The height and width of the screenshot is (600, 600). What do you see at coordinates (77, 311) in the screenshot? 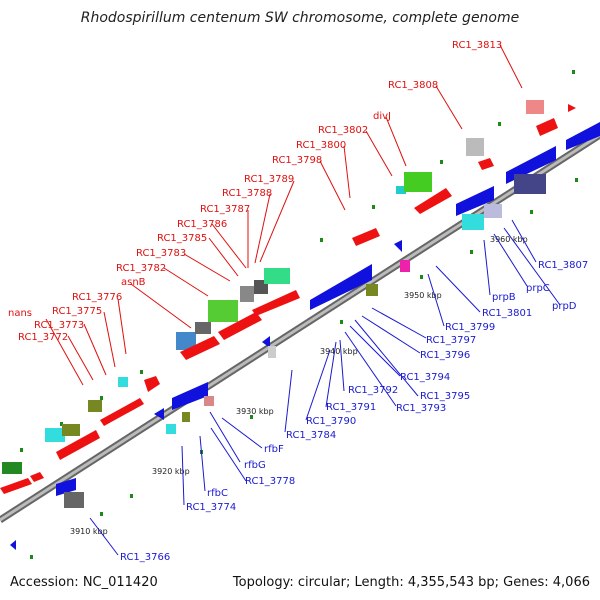
I see `gene-label: RC1_3775` at bounding box center [77, 311].